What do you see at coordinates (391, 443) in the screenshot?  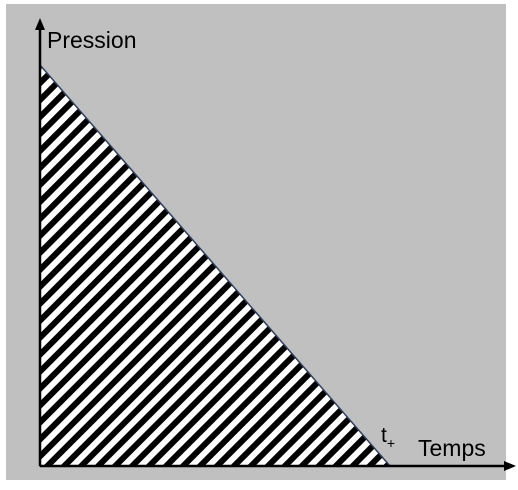 I see `t-label-sub: +` at bounding box center [391, 443].